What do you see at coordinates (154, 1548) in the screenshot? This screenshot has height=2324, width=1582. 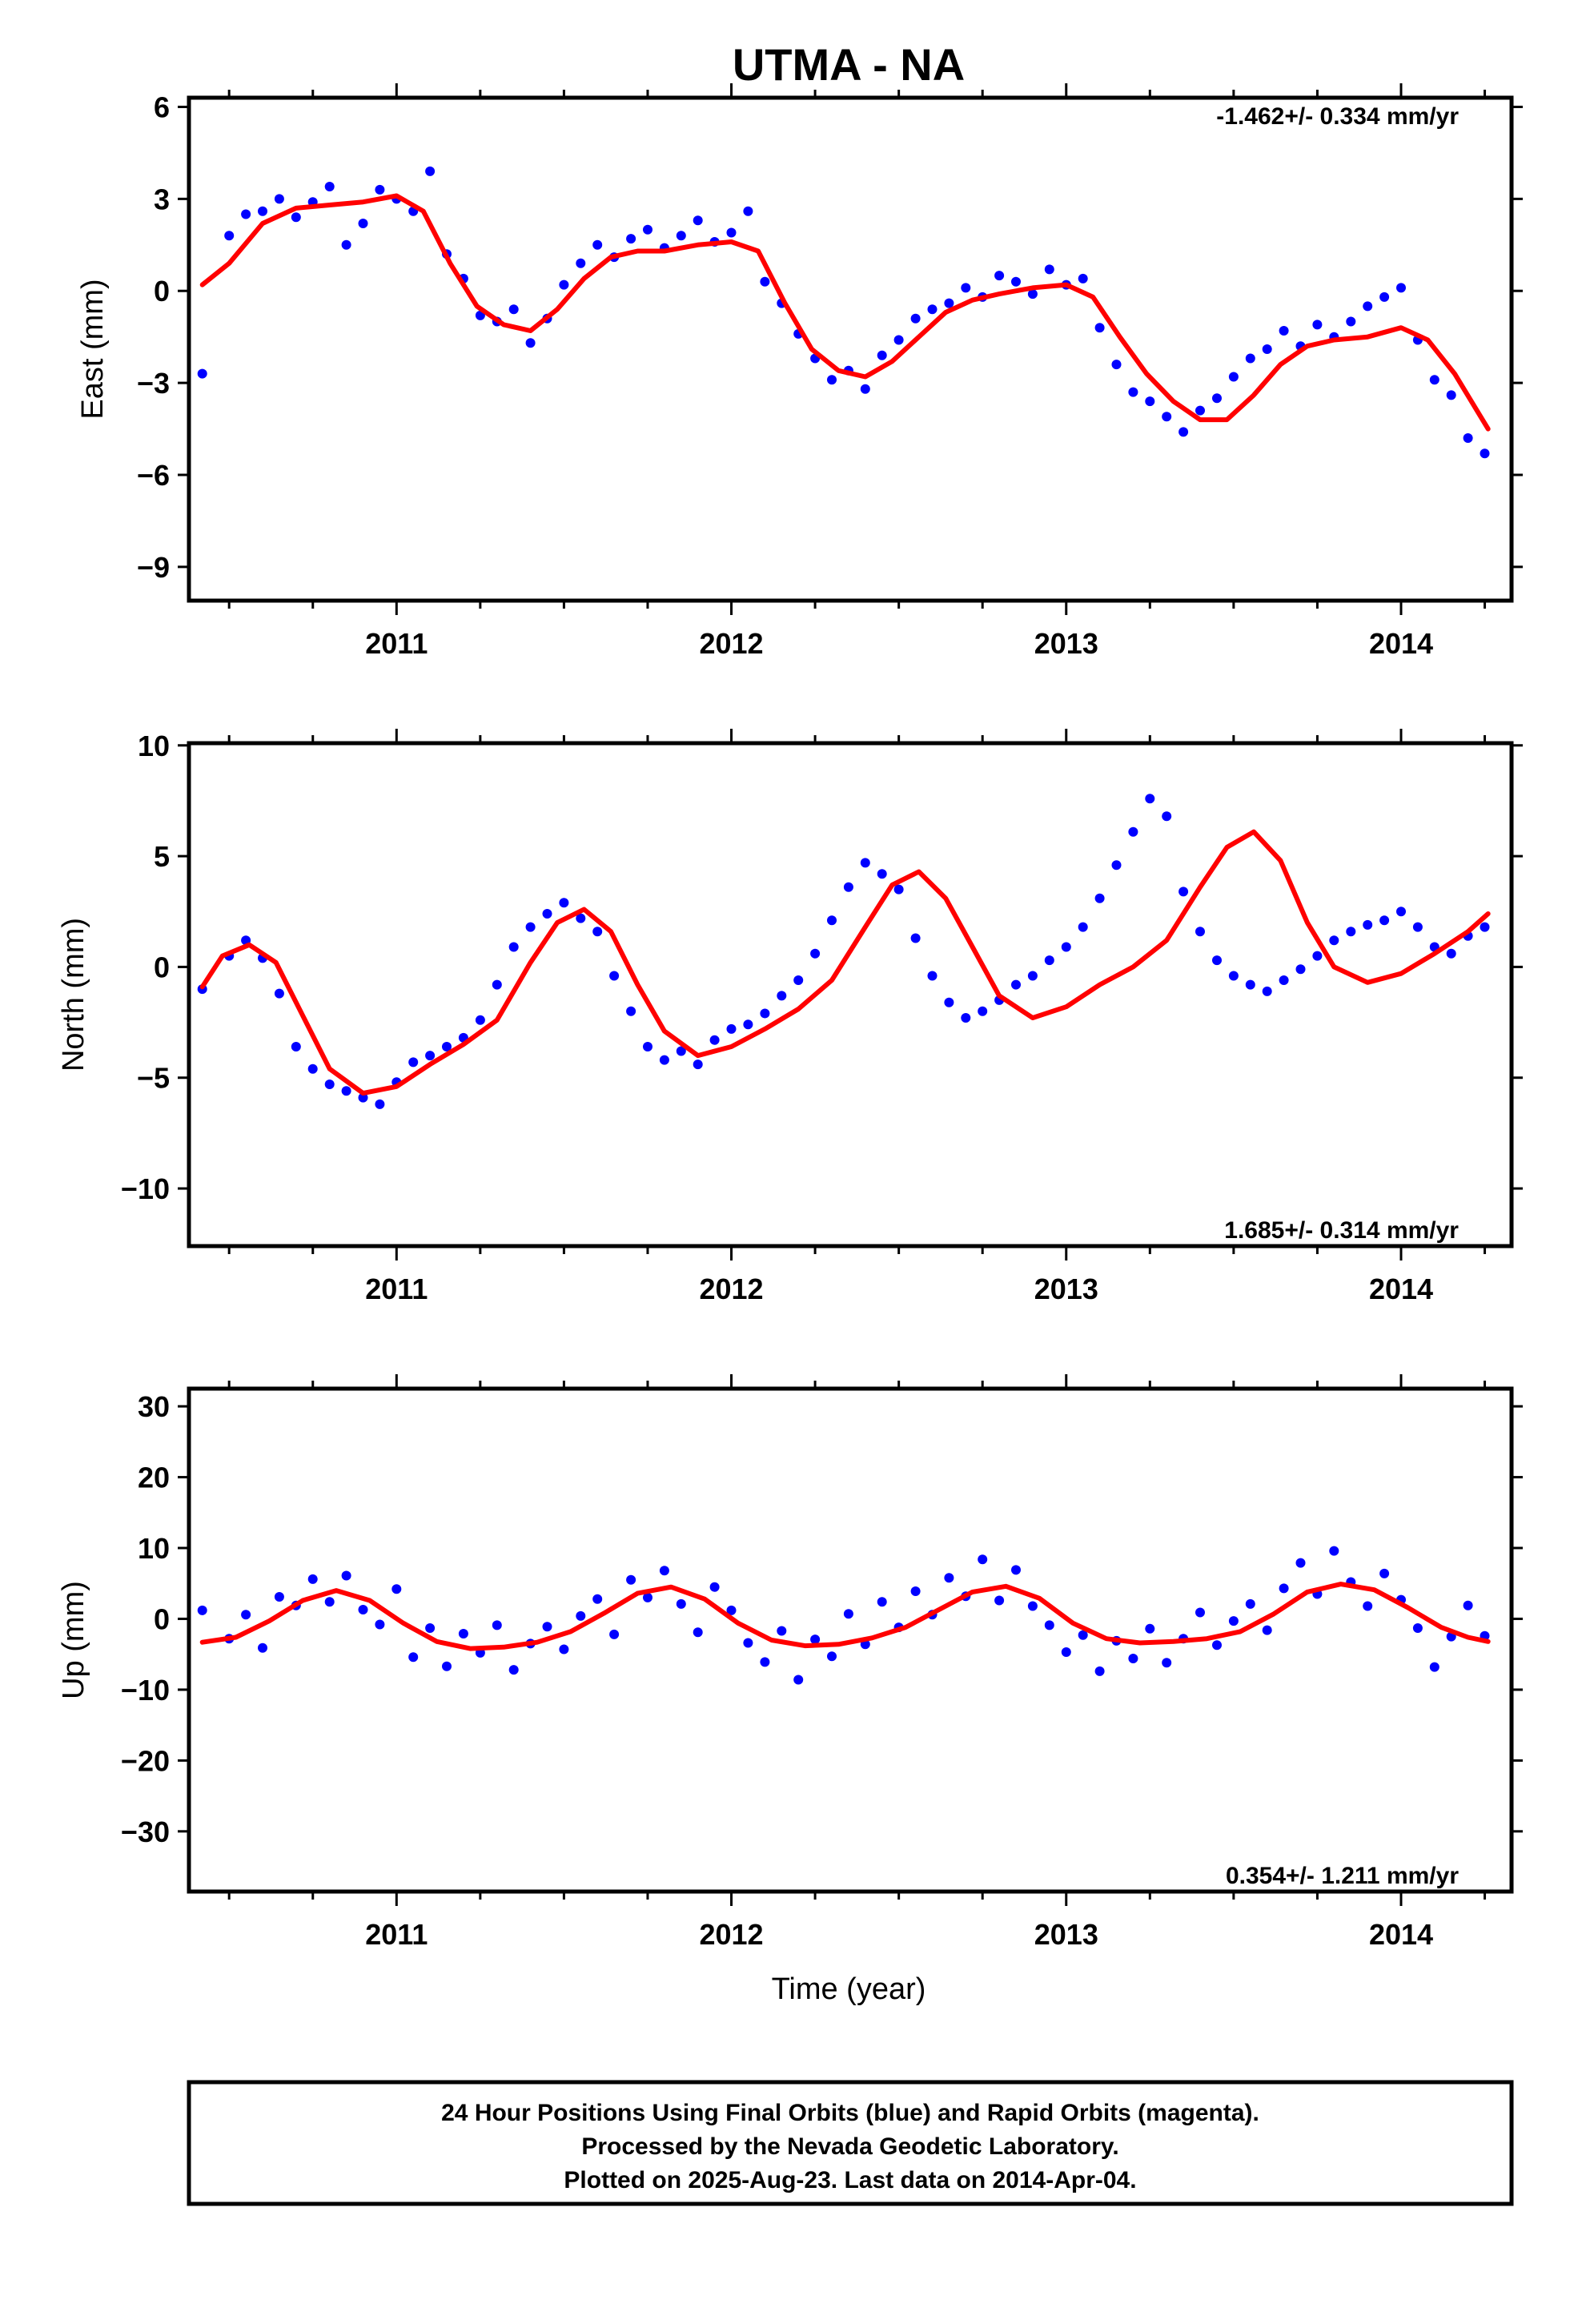 I see `up-ytick-label: 10` at bounding box center [154, 1548].